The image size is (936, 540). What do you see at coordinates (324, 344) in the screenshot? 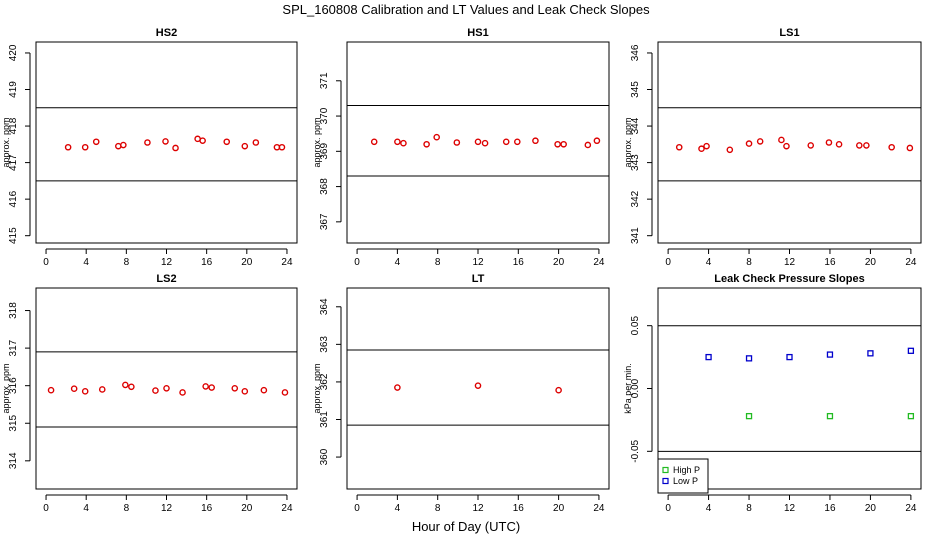
I see `y-tick-label: 363` at bounding box center [324, 344].